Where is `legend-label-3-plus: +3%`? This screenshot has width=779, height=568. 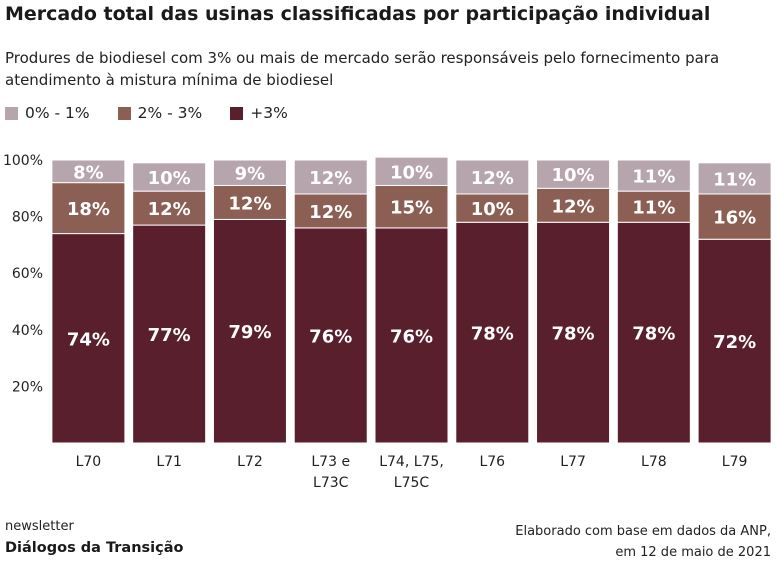
legend-label-3-plus: +3% is located at coordinates (269, 113).